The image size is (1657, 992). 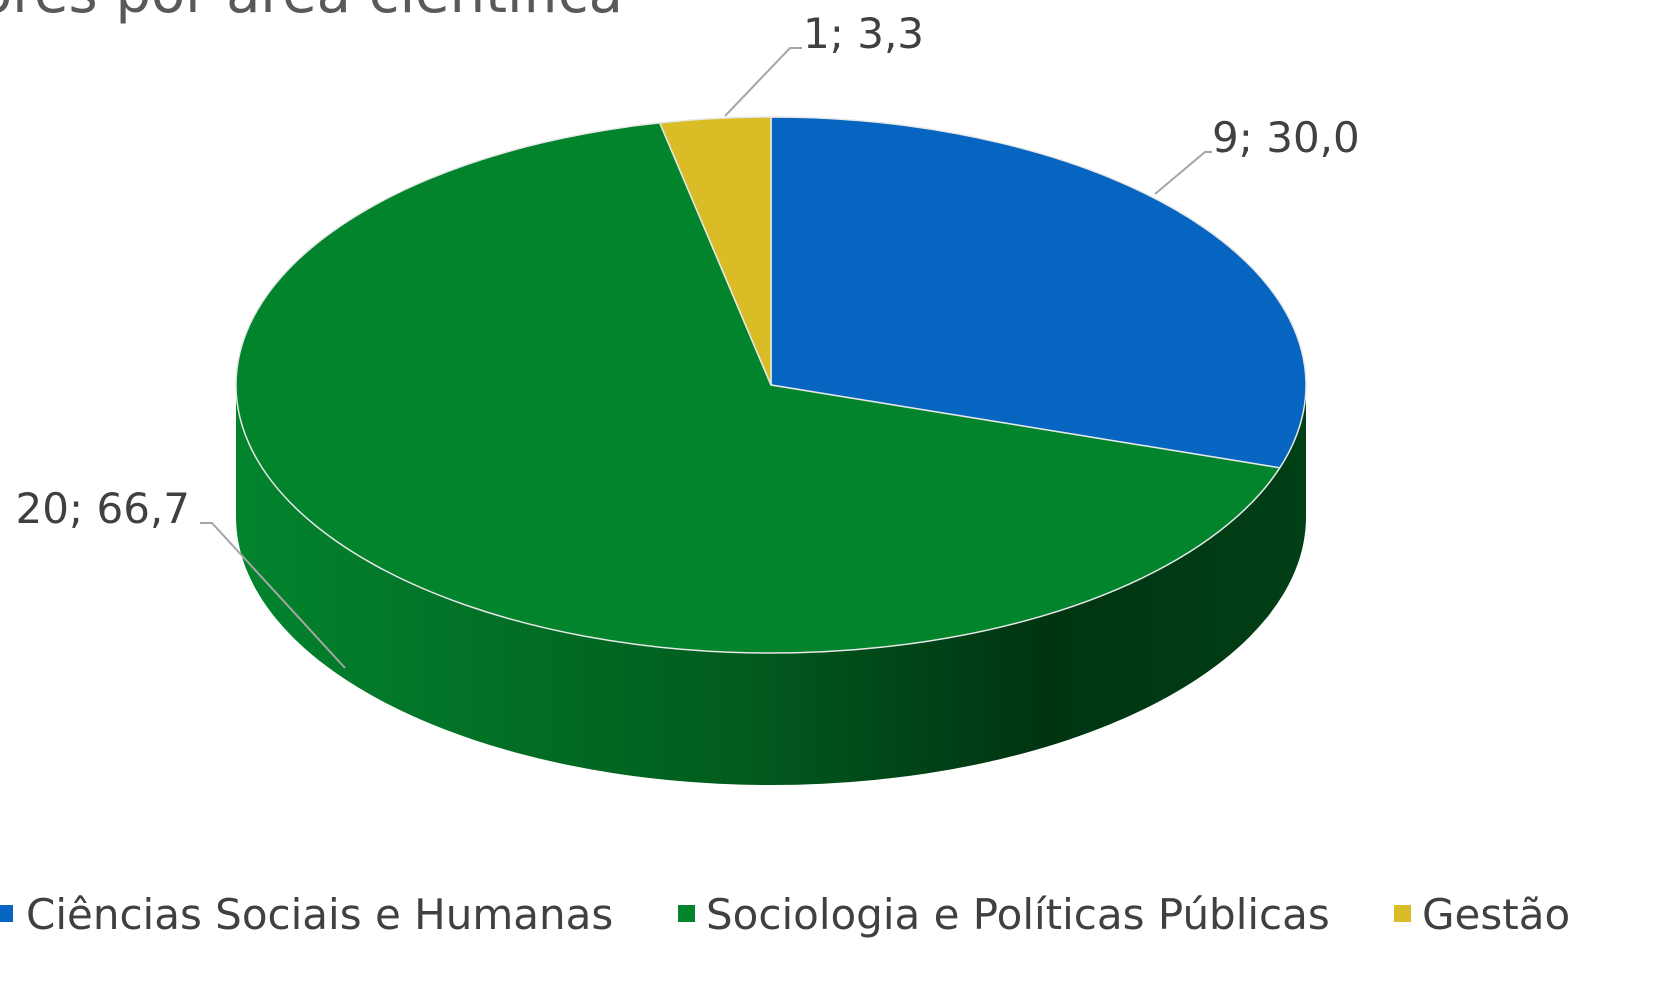 What do you see at coordinates (715, 251) in the screenshot?
I see `pie-slice-gestao` at bounding box center [715, 251].